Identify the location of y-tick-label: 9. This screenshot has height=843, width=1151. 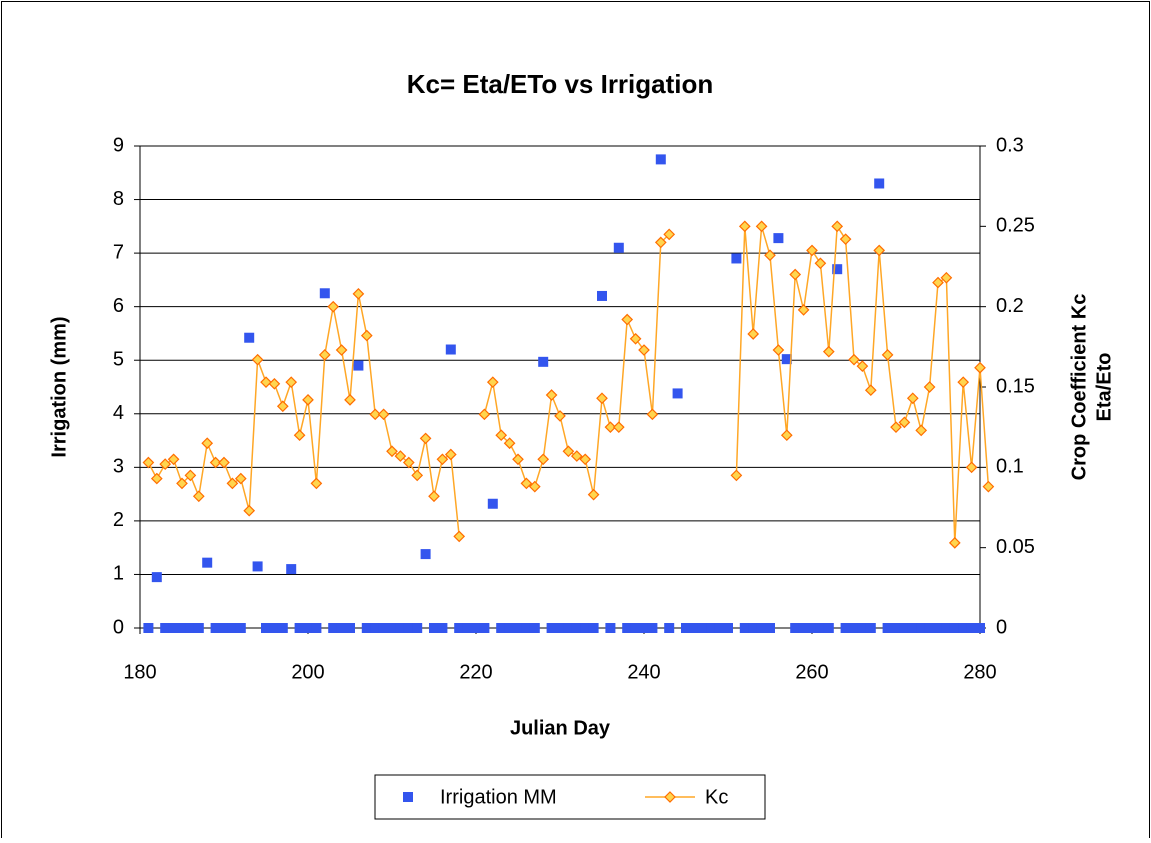
(118, 145).